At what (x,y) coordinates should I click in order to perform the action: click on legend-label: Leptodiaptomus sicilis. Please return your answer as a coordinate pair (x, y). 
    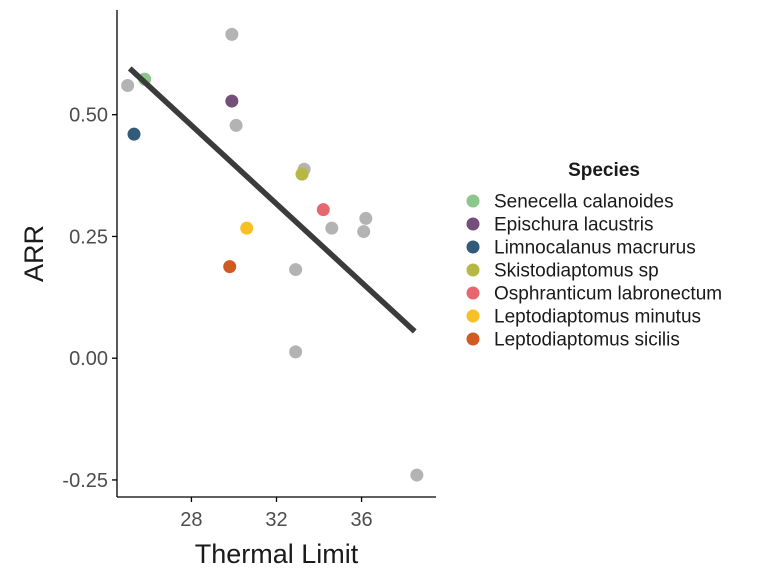
    Looking at the image, I should click on (587, 340).